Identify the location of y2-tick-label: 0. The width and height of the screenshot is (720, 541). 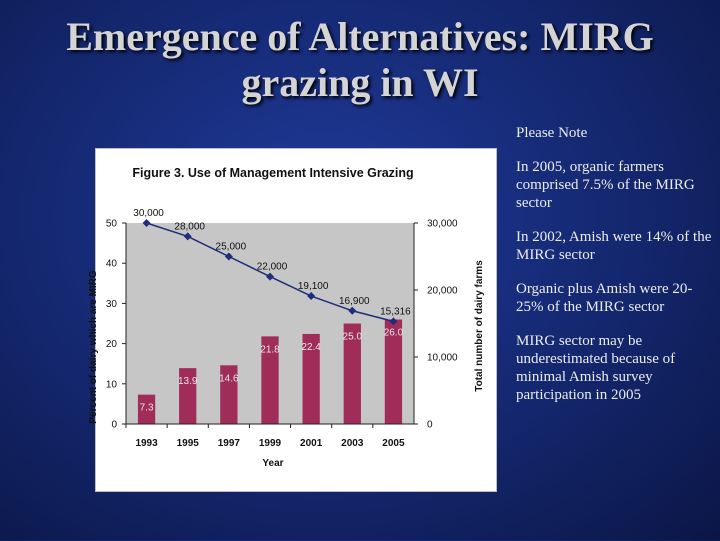
(430, 425).